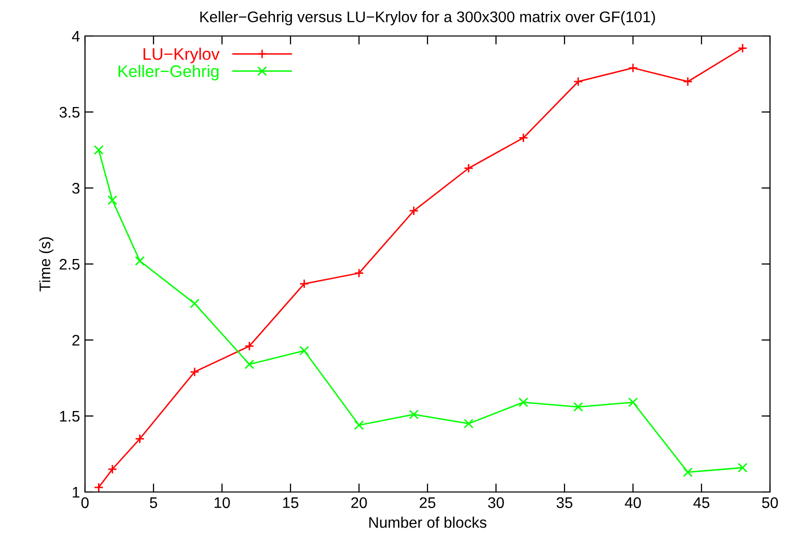 Image resolution: width=798 pixels, height=539 pixels. What do you see at coordinates (564, 502) in the screenshot?
I see `x-tick-label: 35` at bounding box center [564, 502].